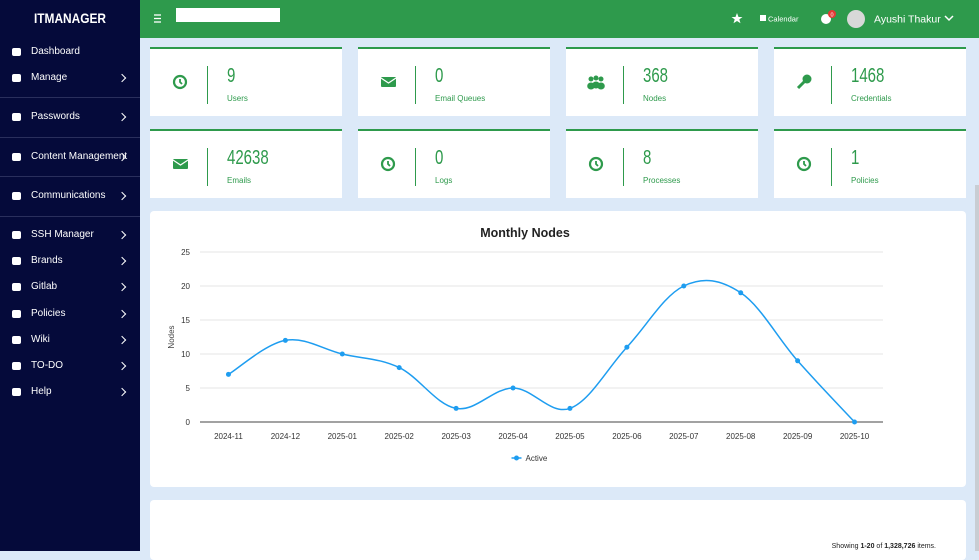  Describe the element at coordinates (454, 163) in the screenshot. I see `stat-card: 0 Logs` at that location.